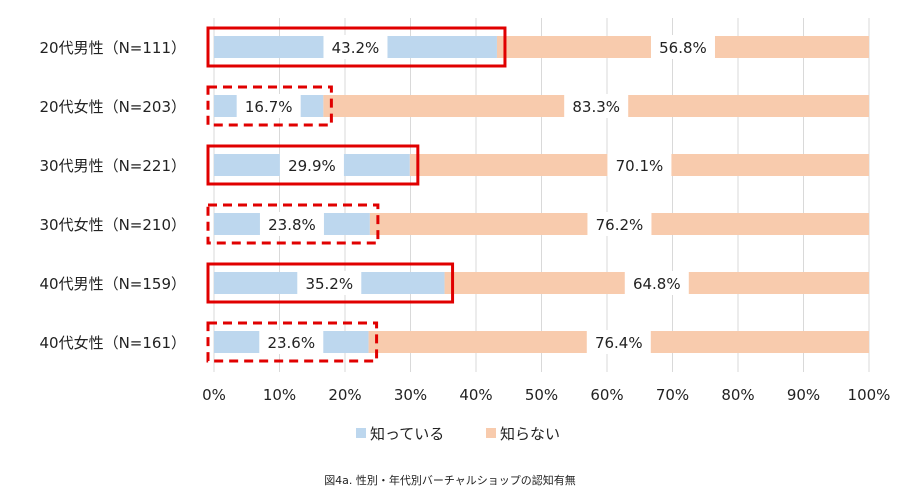 The width and height of the screenshot is (900, 494). Describe the element at coordinates (450, 480) in the screenshot. I see `figure-caption: 図4a. 性別・年代別バーチャルショップの認知有無` at that location.